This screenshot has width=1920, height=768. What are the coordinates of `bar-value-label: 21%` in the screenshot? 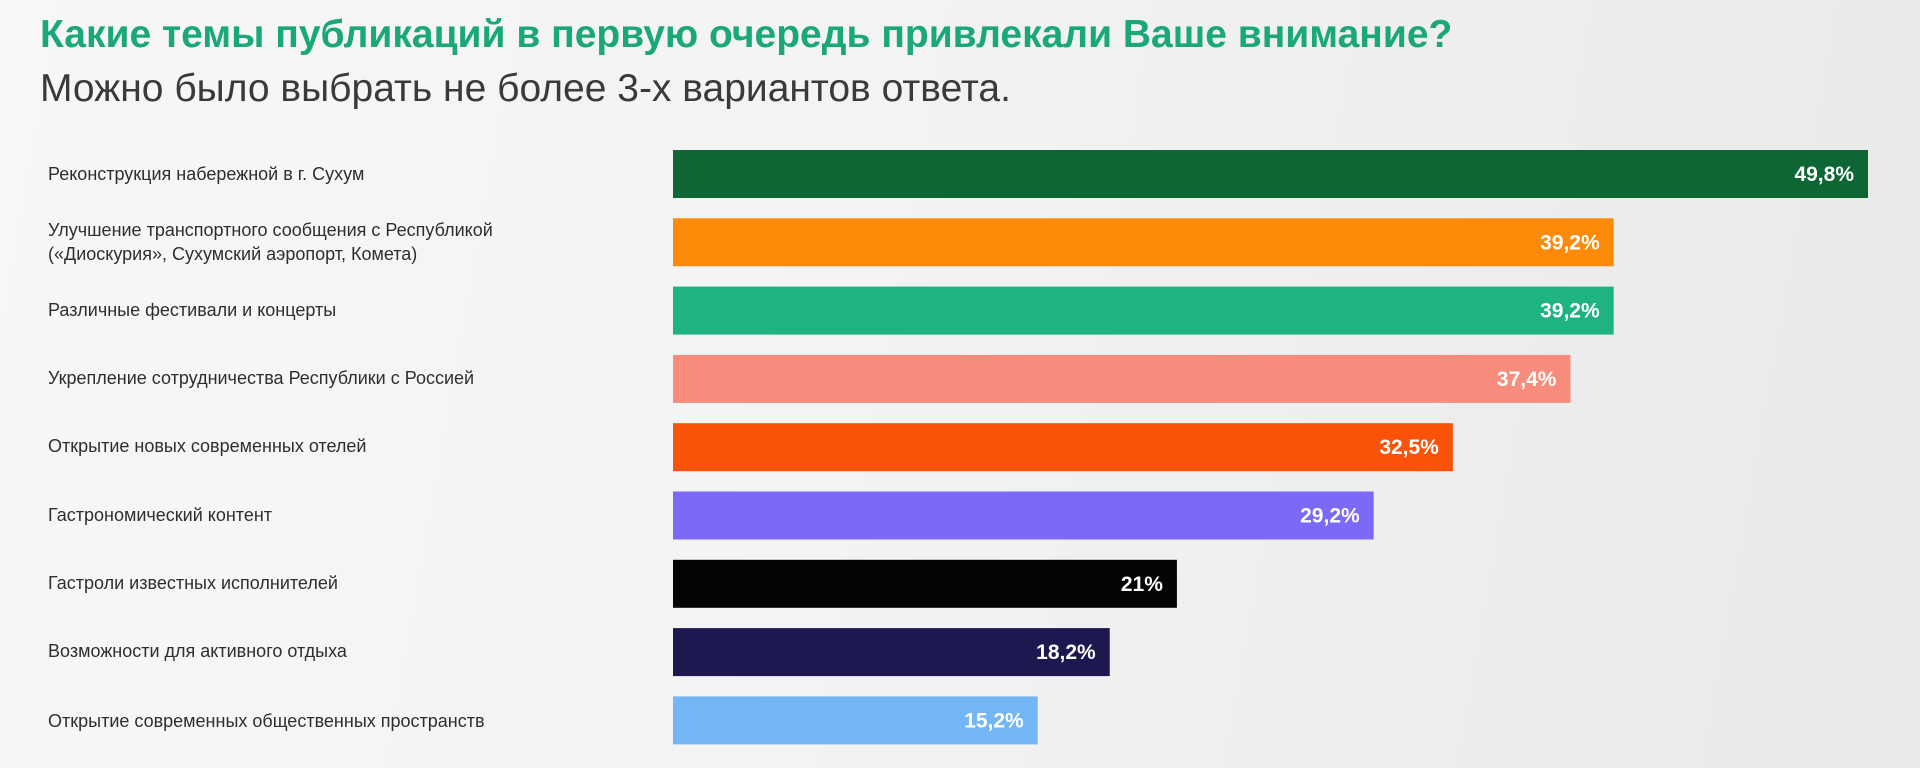 It's located at (1142, 584).